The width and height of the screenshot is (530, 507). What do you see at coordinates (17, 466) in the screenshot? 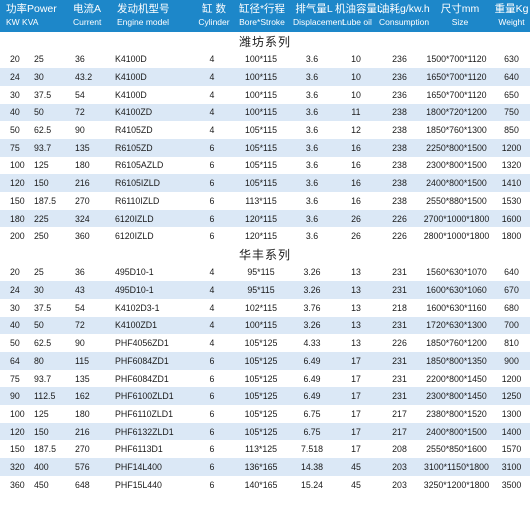
I see `cell-kw: 320` at bounding box center [17, 466].